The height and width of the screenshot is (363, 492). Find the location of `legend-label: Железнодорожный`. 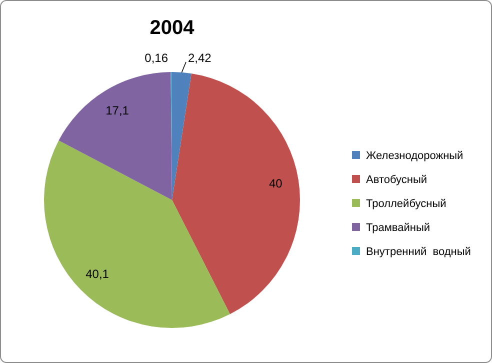

legend-label: Железнодорожный is located at coordinates (415, 156).